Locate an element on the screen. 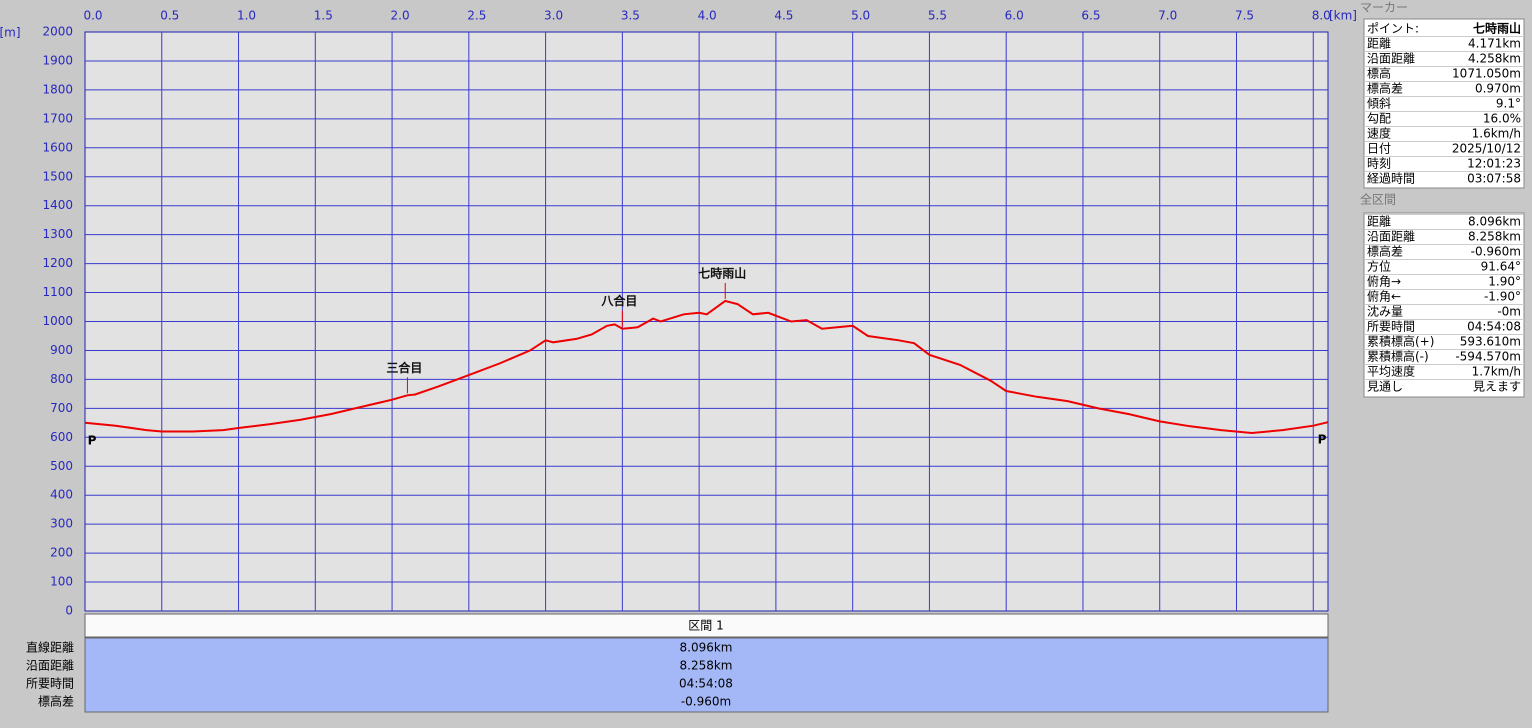 The height and width of the screenshot is (728, 1532). y-tick-label: 1000 is located at coordinates (57, 321).